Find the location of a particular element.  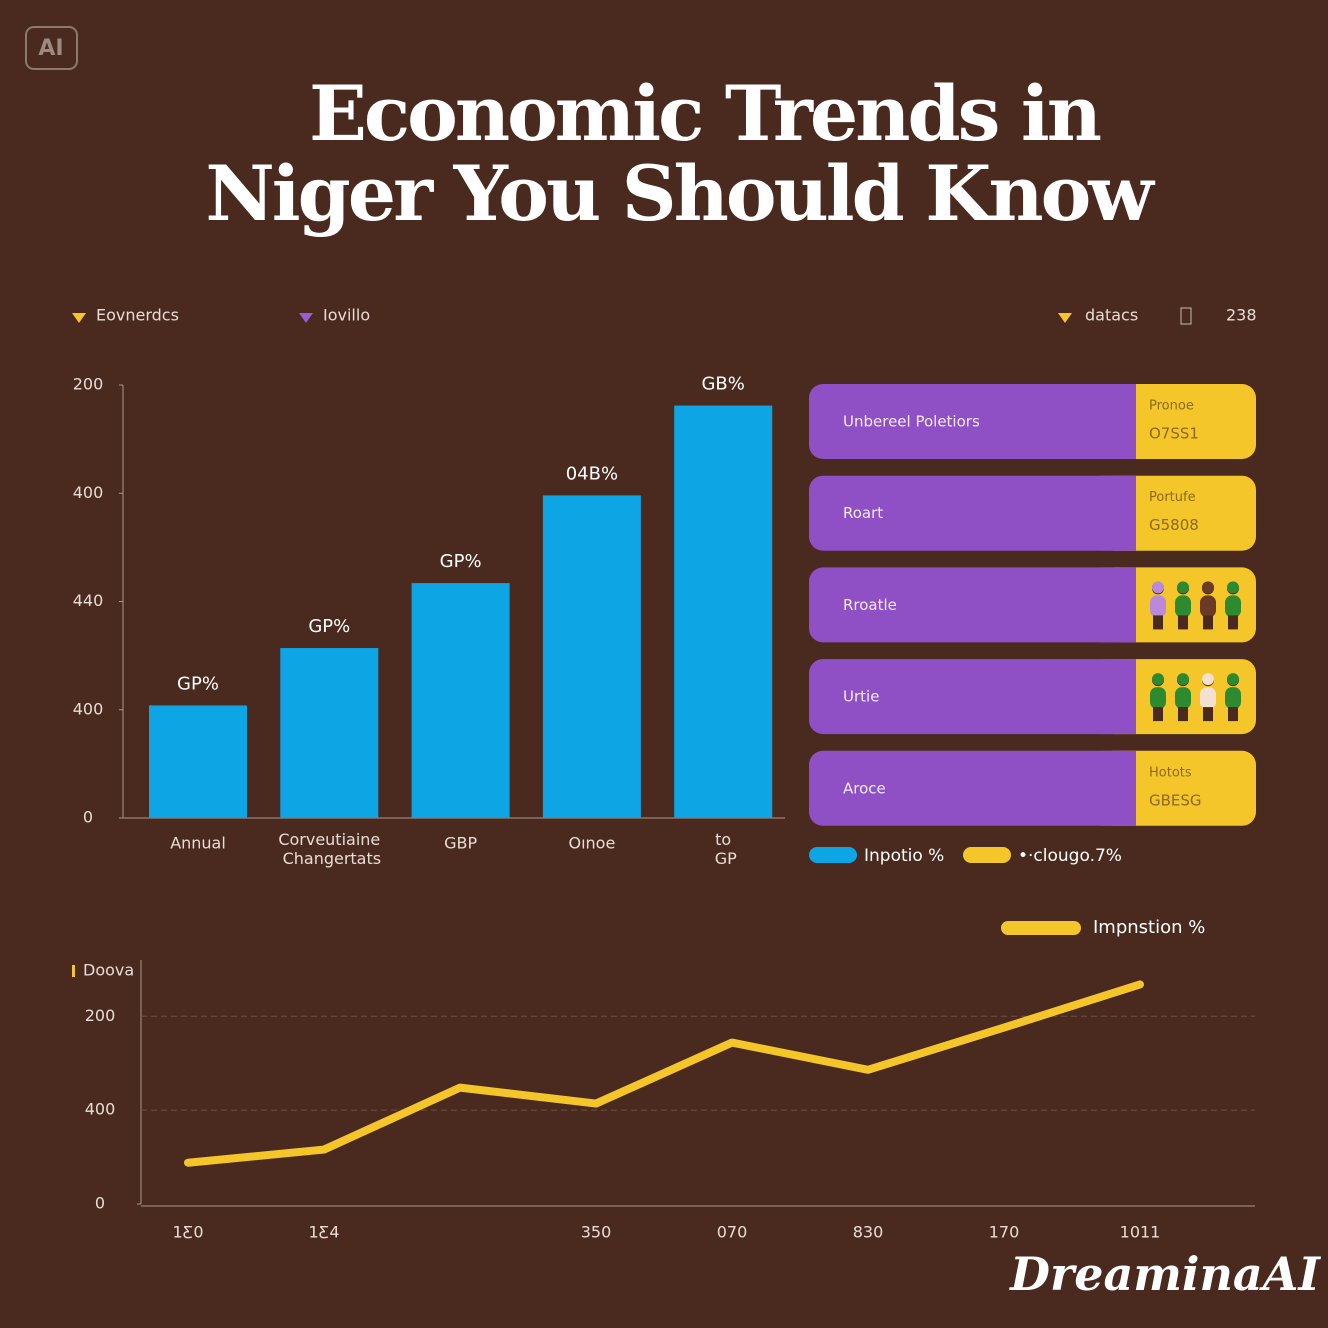

watermark: DreaminaAI is located at coordinates (1164, 1274).